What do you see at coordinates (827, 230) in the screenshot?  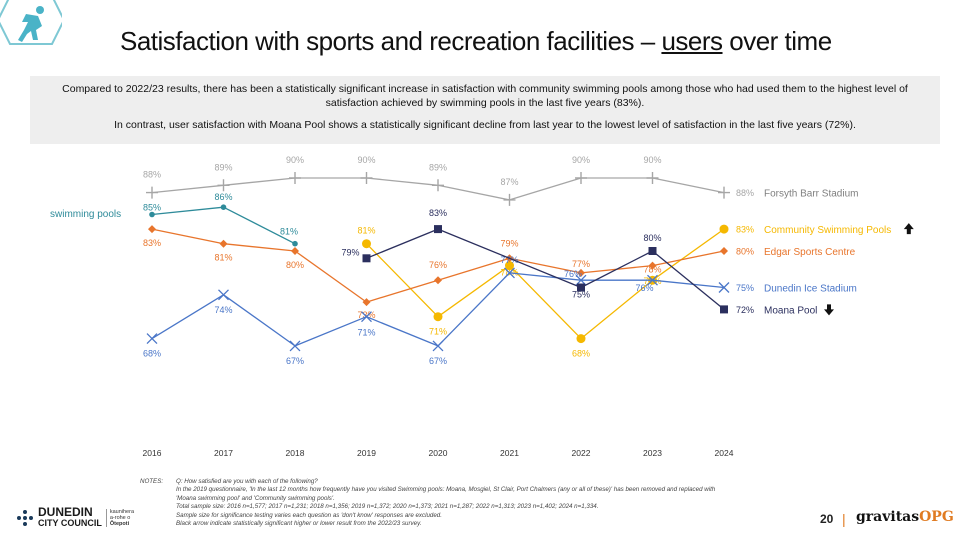 I see `community-series-name: Community Swimming Pools` at bounding box center [827, 230].